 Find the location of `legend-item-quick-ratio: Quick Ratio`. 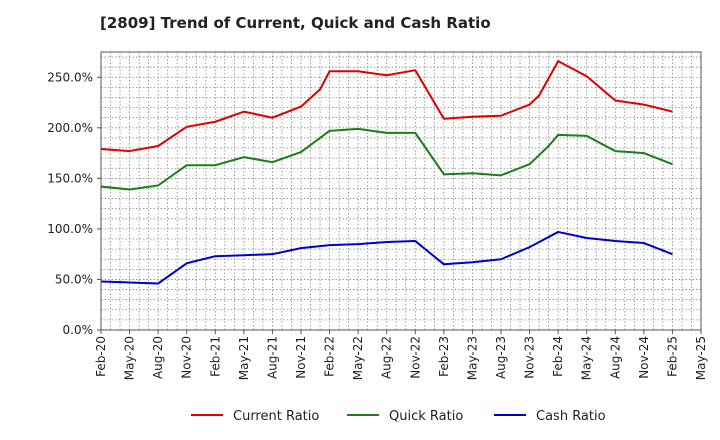

legend-item-quick-ratio: Quick Ratio is located at coordinates (405, 416).